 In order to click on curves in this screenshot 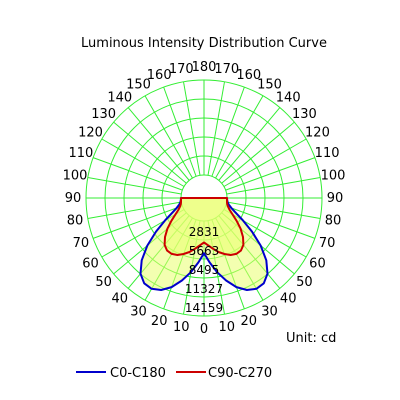, I will do `click(204, 244)`.